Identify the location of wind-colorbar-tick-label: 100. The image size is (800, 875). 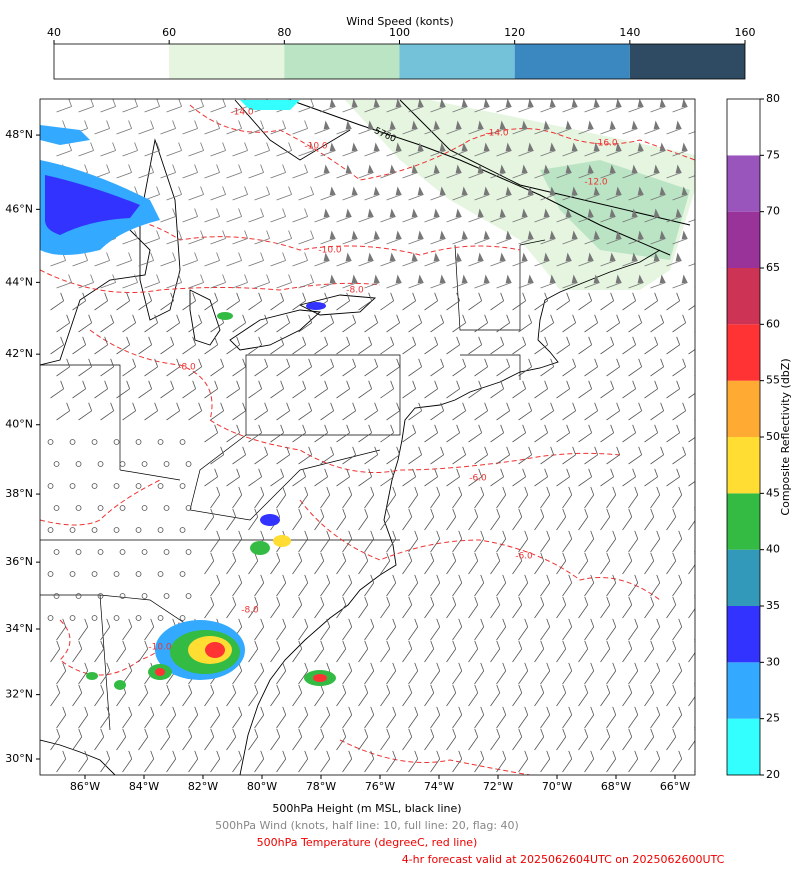
(399, 32).